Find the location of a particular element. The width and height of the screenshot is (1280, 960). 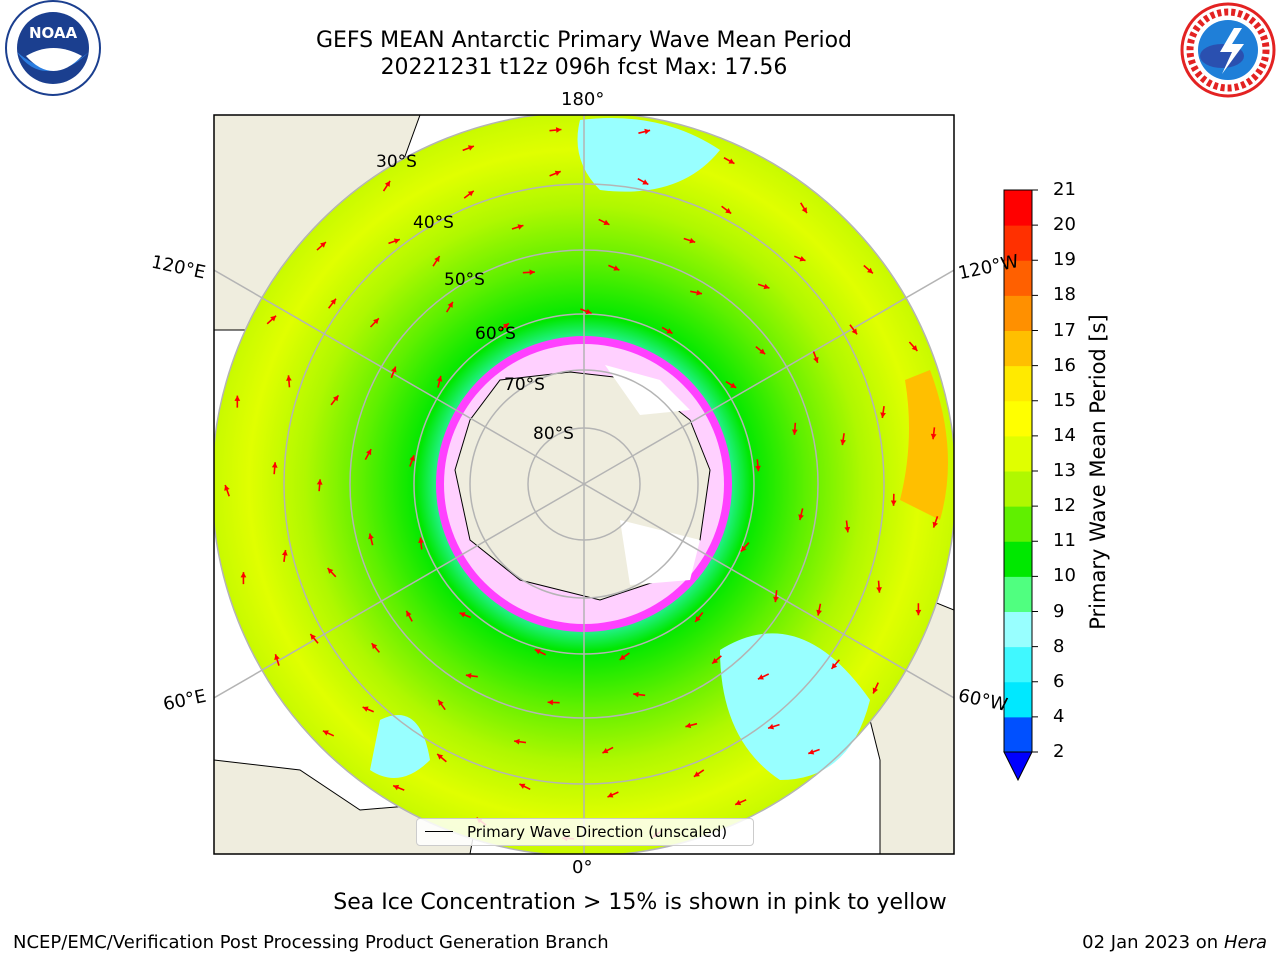

footer-date-text: 02 Jan 2023 on is located at coordinates (1150, 942).